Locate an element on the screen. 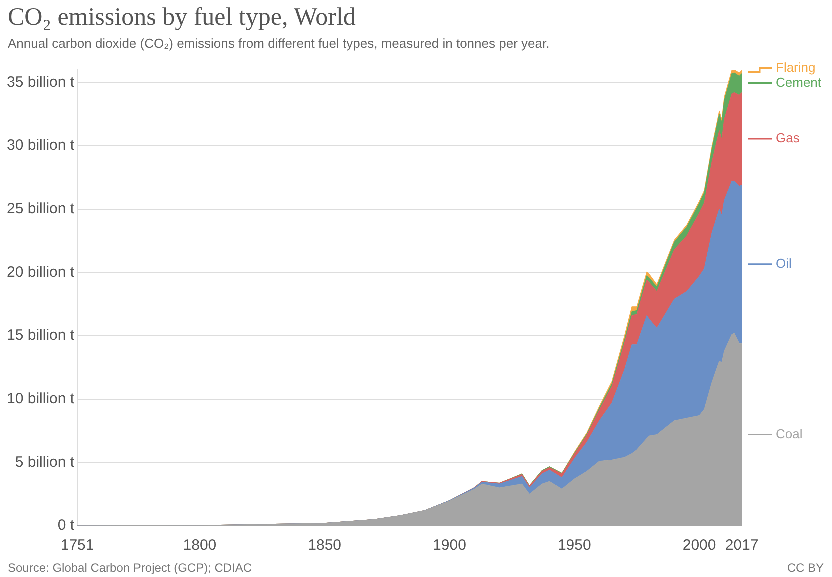  text: CC BY is located at coordinates (805, 568).